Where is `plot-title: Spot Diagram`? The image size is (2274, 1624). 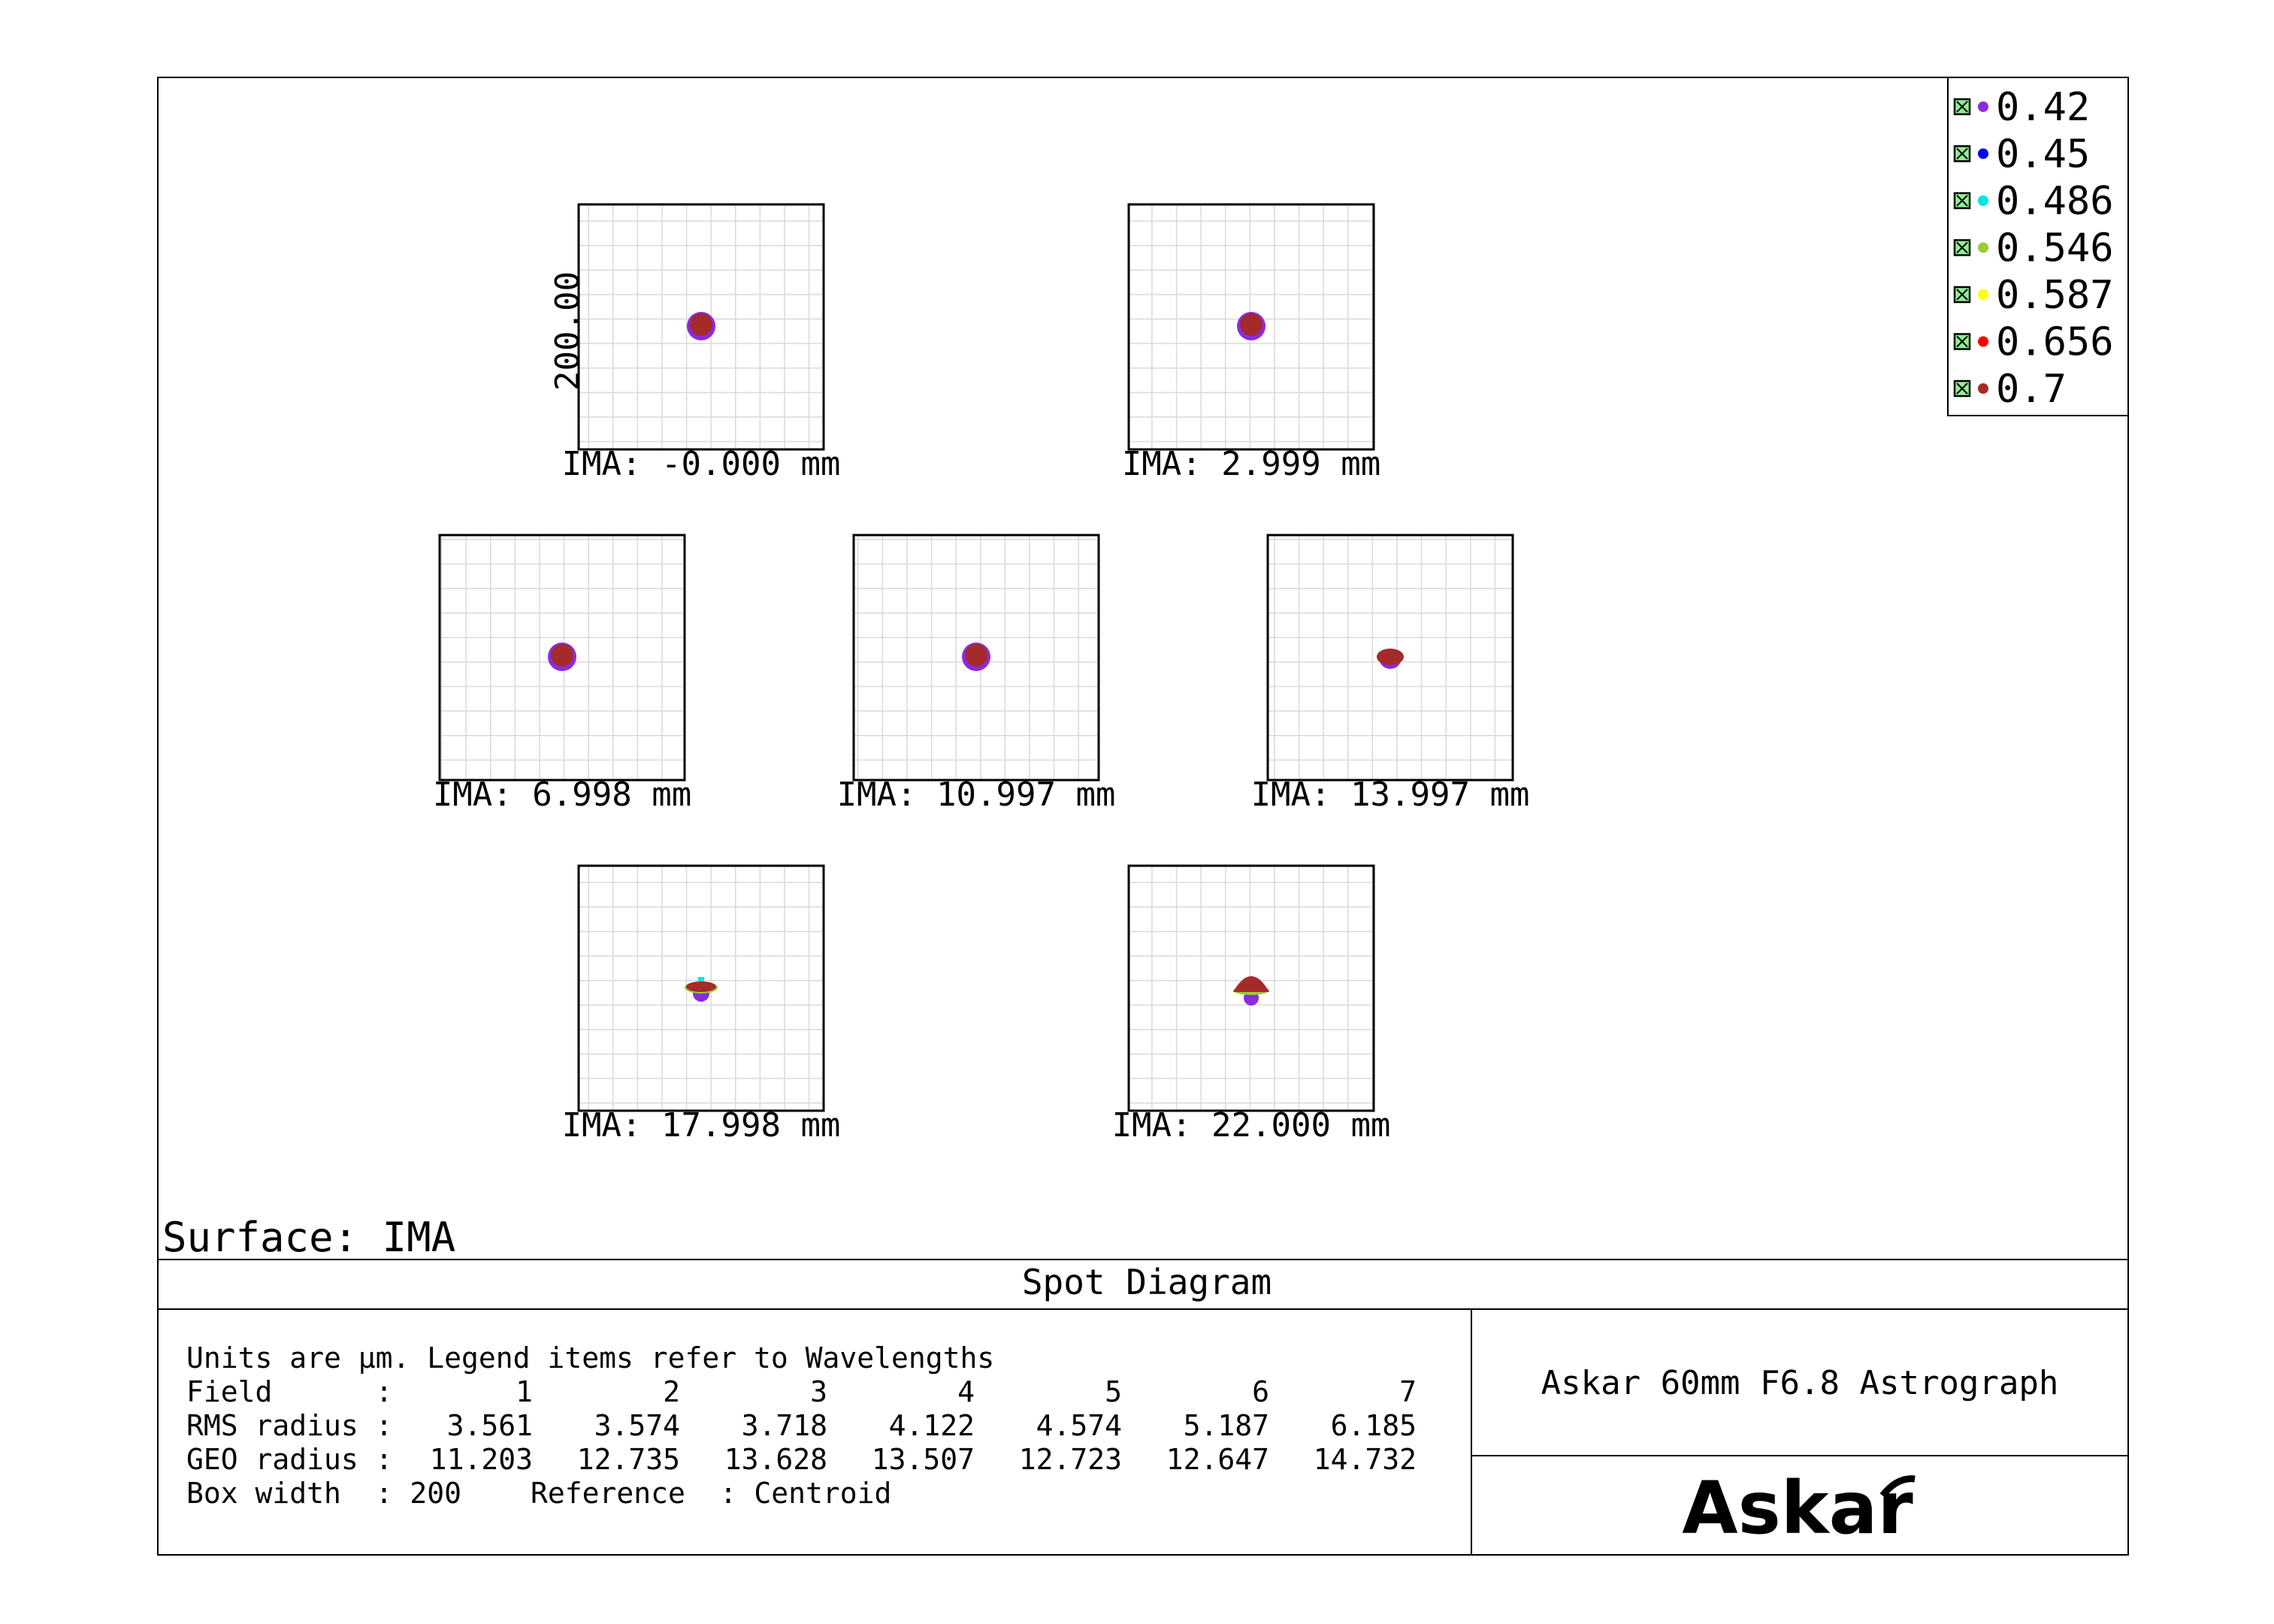 plot-title: Spot Diagram is located at coordinates (1147, 1282).